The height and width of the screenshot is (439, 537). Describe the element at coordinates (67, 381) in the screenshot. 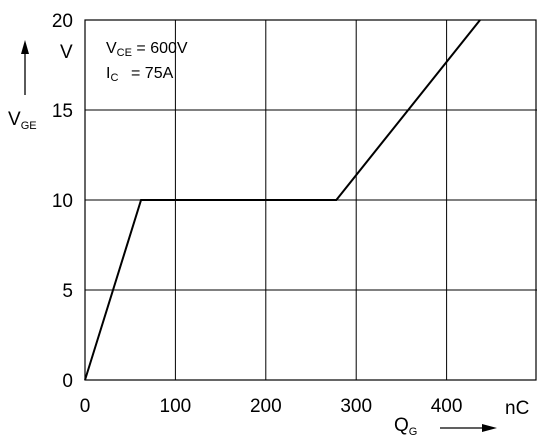

I see `y-tick-label: 0` at that location.